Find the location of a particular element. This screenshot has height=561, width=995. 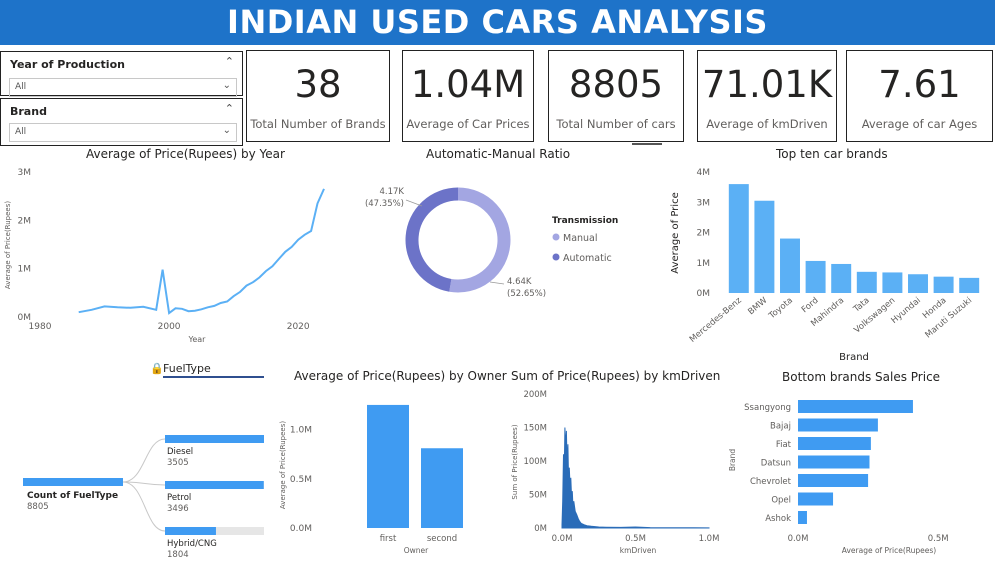

header-banner: INDIAN USED CARS ANALYSIS is located at coordinates (497, 23).